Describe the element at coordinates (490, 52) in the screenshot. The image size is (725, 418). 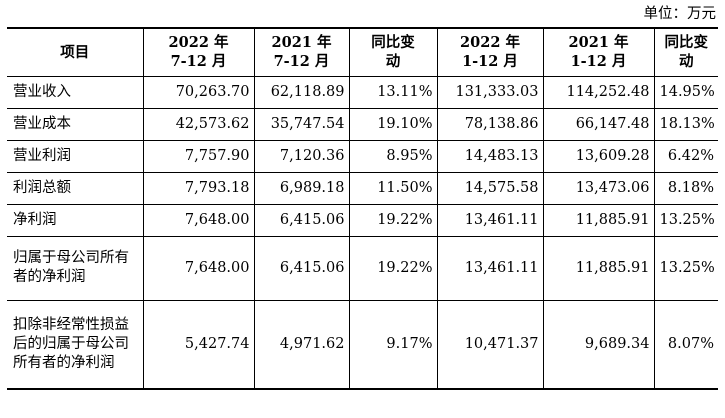
I see `header-2022-full: 2022 年 1-12 月` at that location.